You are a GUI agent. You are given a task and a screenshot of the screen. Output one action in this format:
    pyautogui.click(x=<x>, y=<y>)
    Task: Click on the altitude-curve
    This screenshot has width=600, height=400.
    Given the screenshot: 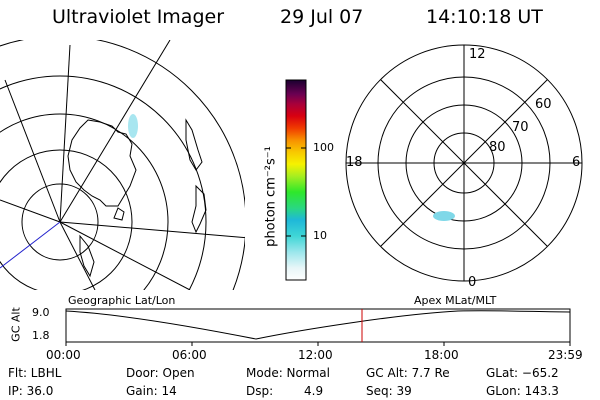 What is the action you would take?
    pyautogui.click(x=318, y=325)
    